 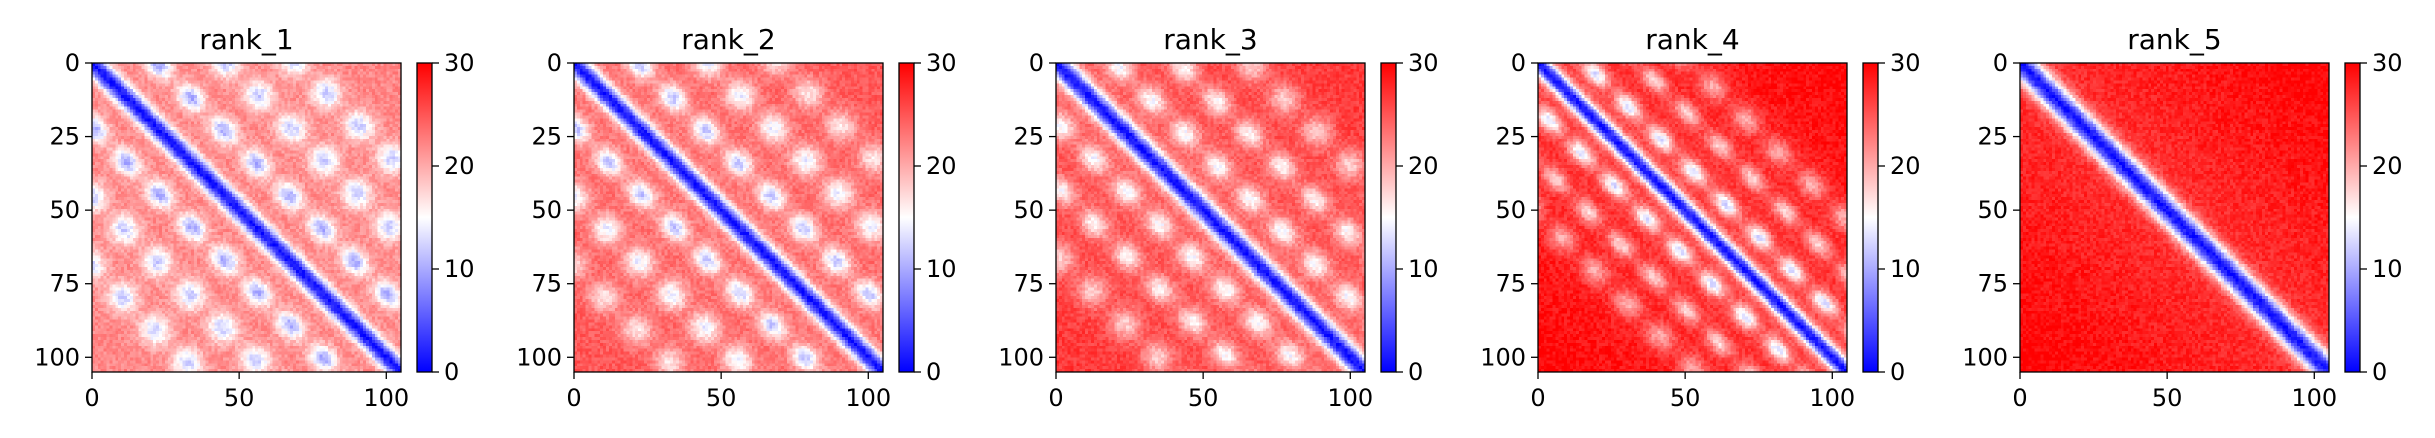 What do you see at coordinates (1692, 39) in the screenshot?
I see `chart-title: rank_4` at bounding box center [1692, 39].